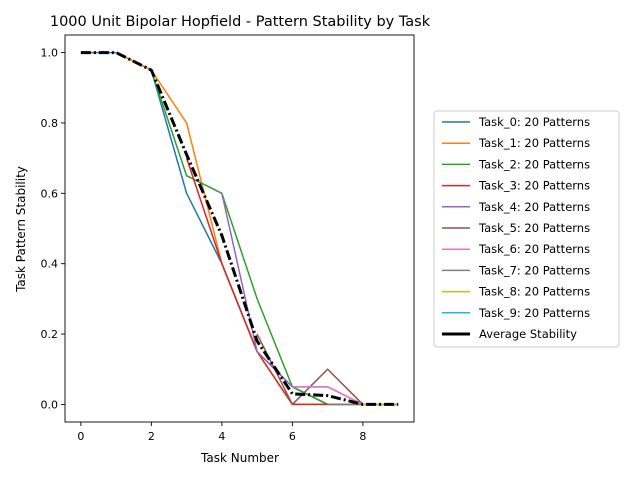  What do you see at coordinates (534, 207) in the screenshot?
I see `legend-label-task-4: Task_4: 20 Patterns` at bounding box center [534, 207].